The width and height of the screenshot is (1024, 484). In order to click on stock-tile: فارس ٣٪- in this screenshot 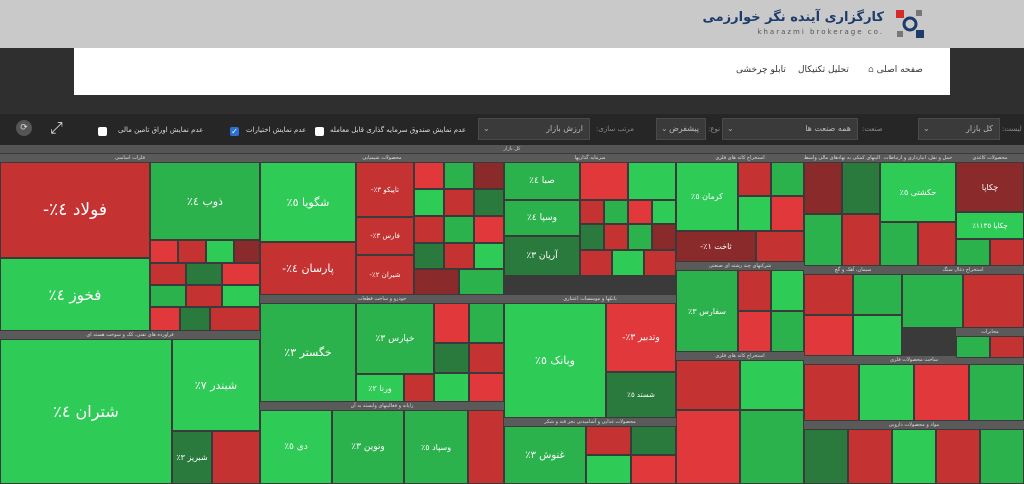, I will do `click(385, 236)`.